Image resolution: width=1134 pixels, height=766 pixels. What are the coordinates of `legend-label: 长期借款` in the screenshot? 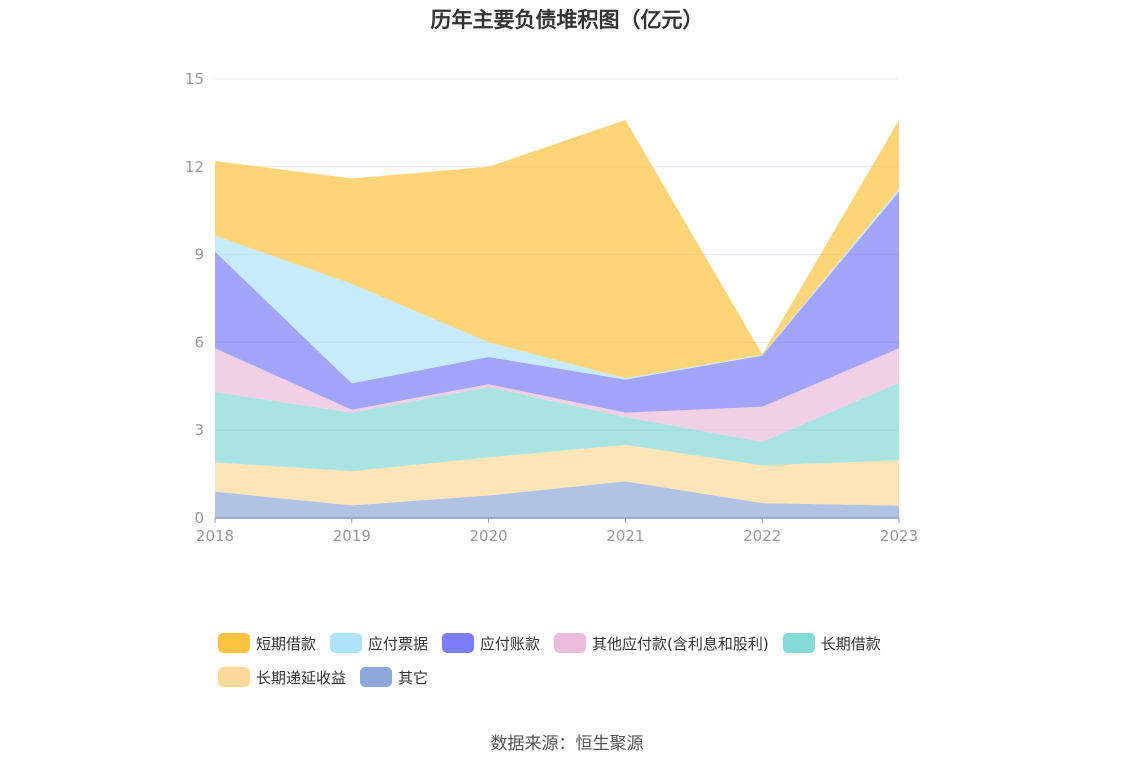 It's located at (850, 643).